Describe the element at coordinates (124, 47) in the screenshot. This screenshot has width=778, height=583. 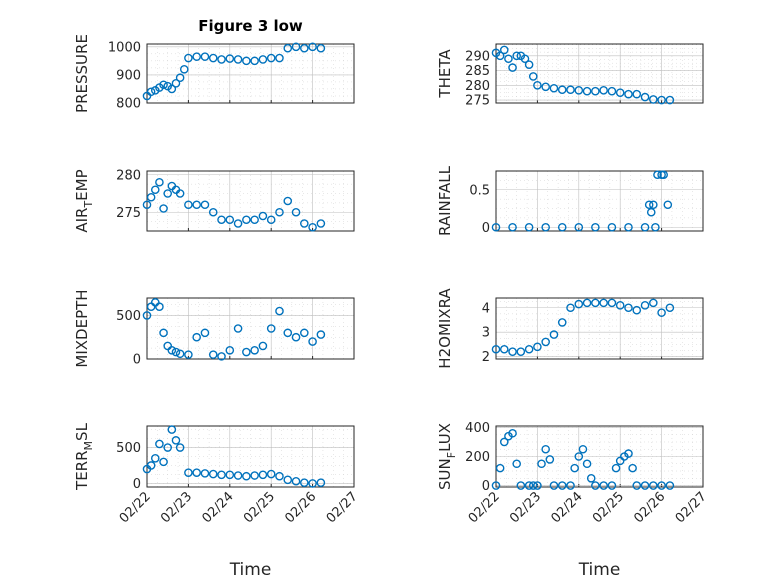
I see `y-tick-label: 1000` at that location.